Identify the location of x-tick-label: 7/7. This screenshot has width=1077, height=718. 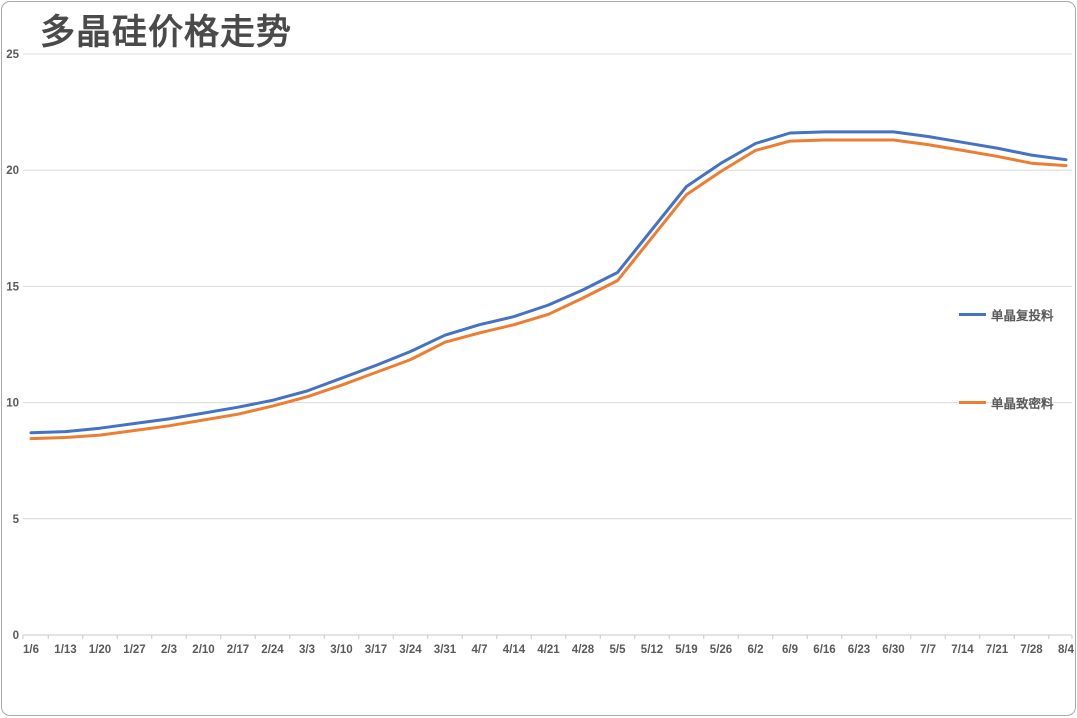
(928, 650).